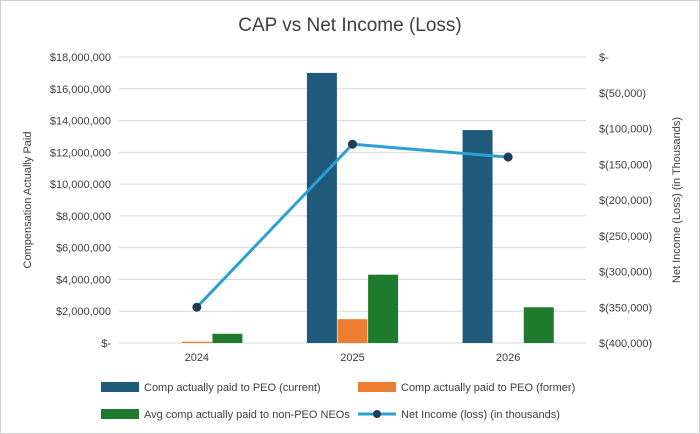 The image size is (700, 434). Describe the element at coordinates (80, 58) in the screenshot. I see `y-tick-label: $18,000,000` at that location.